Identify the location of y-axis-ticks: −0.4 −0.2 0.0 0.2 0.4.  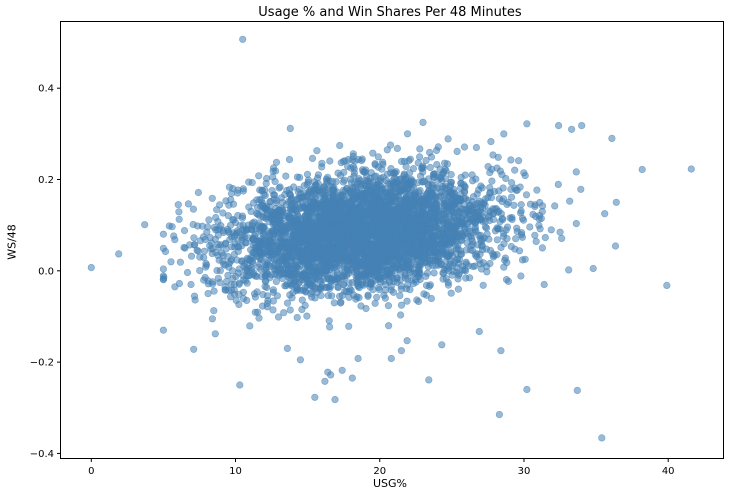
(45, 272).